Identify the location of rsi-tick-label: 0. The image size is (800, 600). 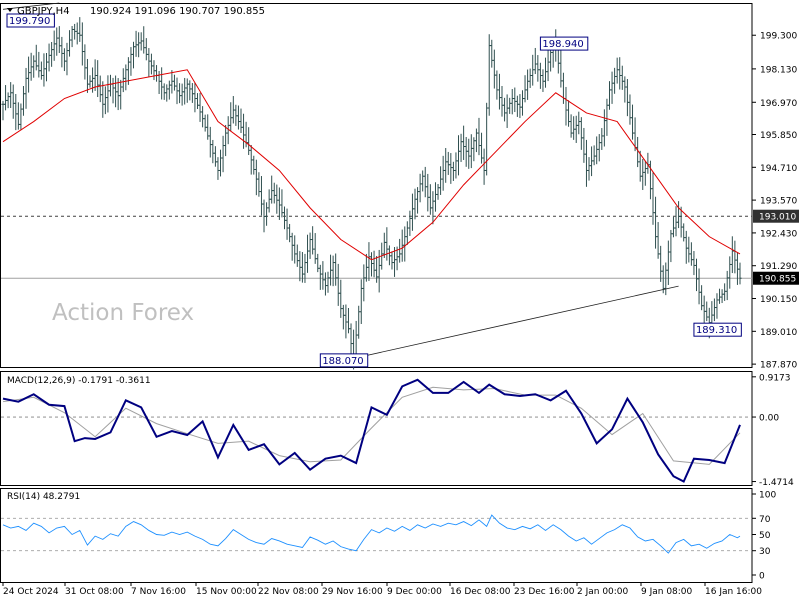
(762, 577).